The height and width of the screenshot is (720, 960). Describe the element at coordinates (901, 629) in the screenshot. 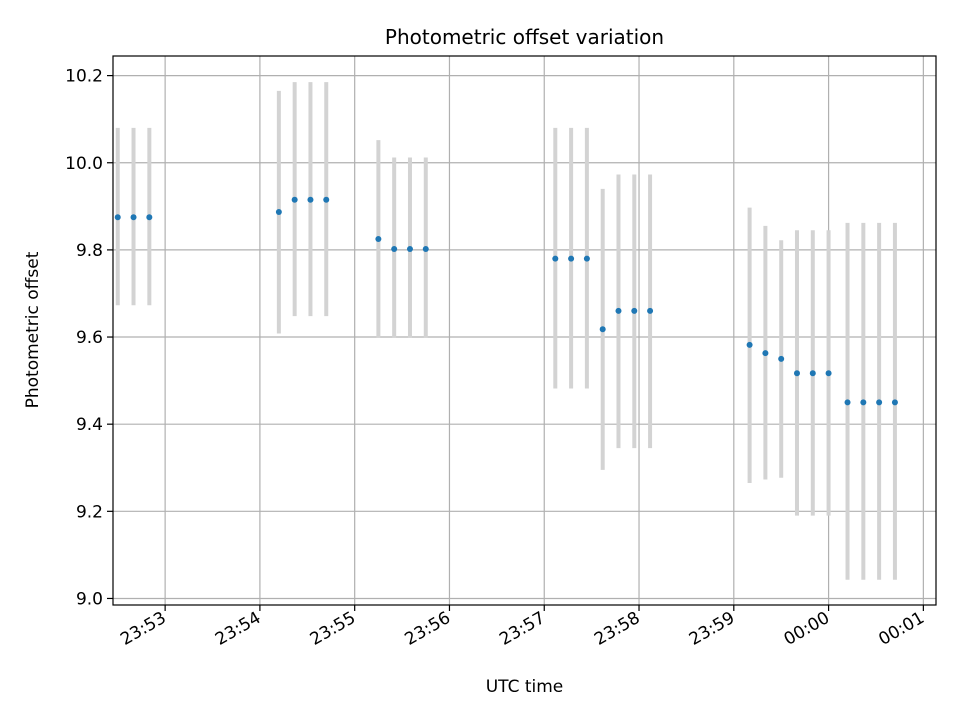

I see `x-tick-label: 00:01` at that location.